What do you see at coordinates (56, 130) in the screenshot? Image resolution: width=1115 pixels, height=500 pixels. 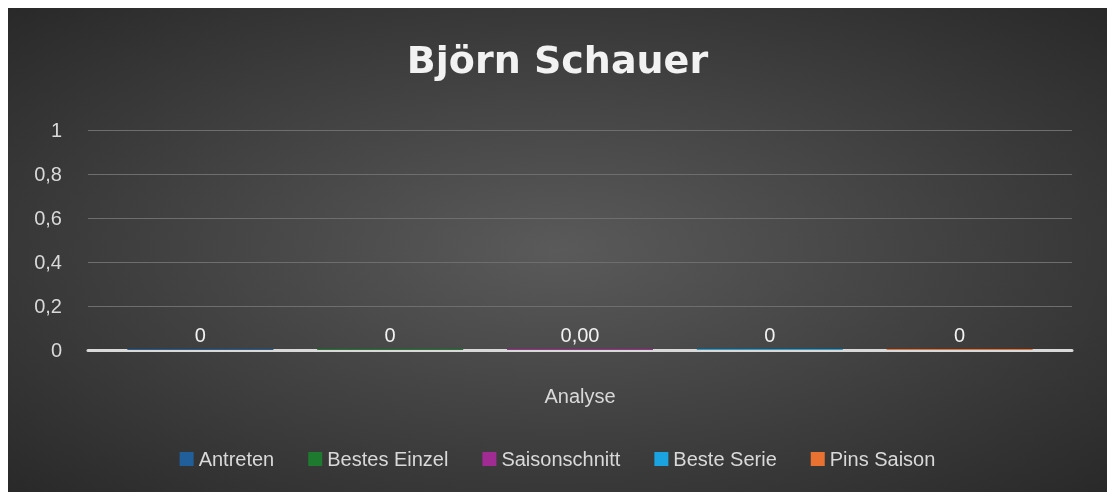 I see `y-tick-label: 1` at bounding box center [56, 130].